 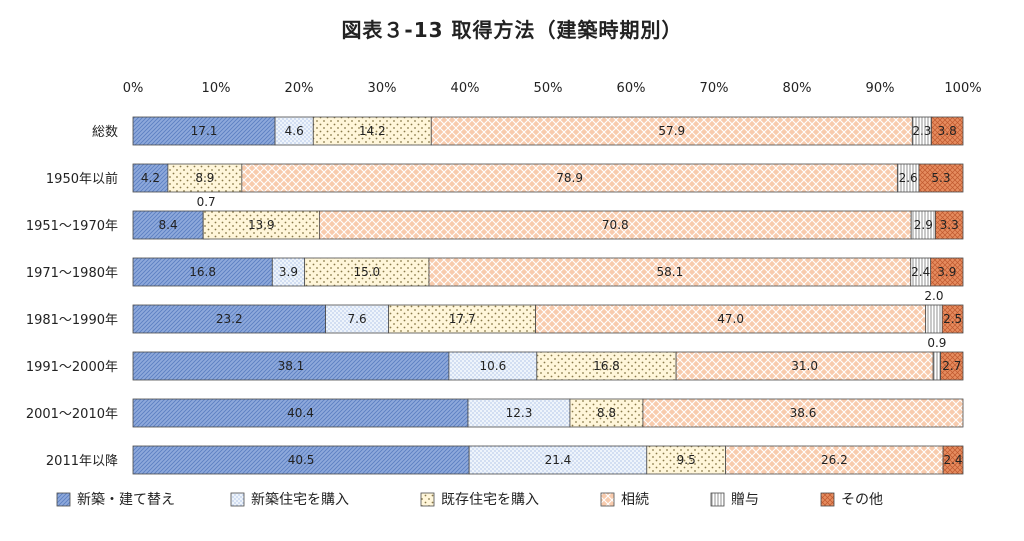 What do you see at coordinates (82, 461) in the screenshot?
I see `category-label: 2011年以降` at bounding box center [82, 461].